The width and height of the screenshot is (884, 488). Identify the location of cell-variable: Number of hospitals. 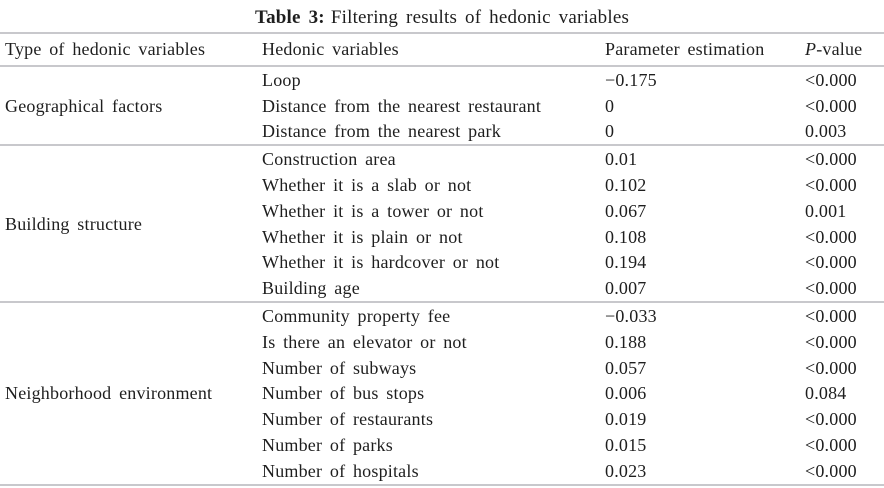
(340, 470).